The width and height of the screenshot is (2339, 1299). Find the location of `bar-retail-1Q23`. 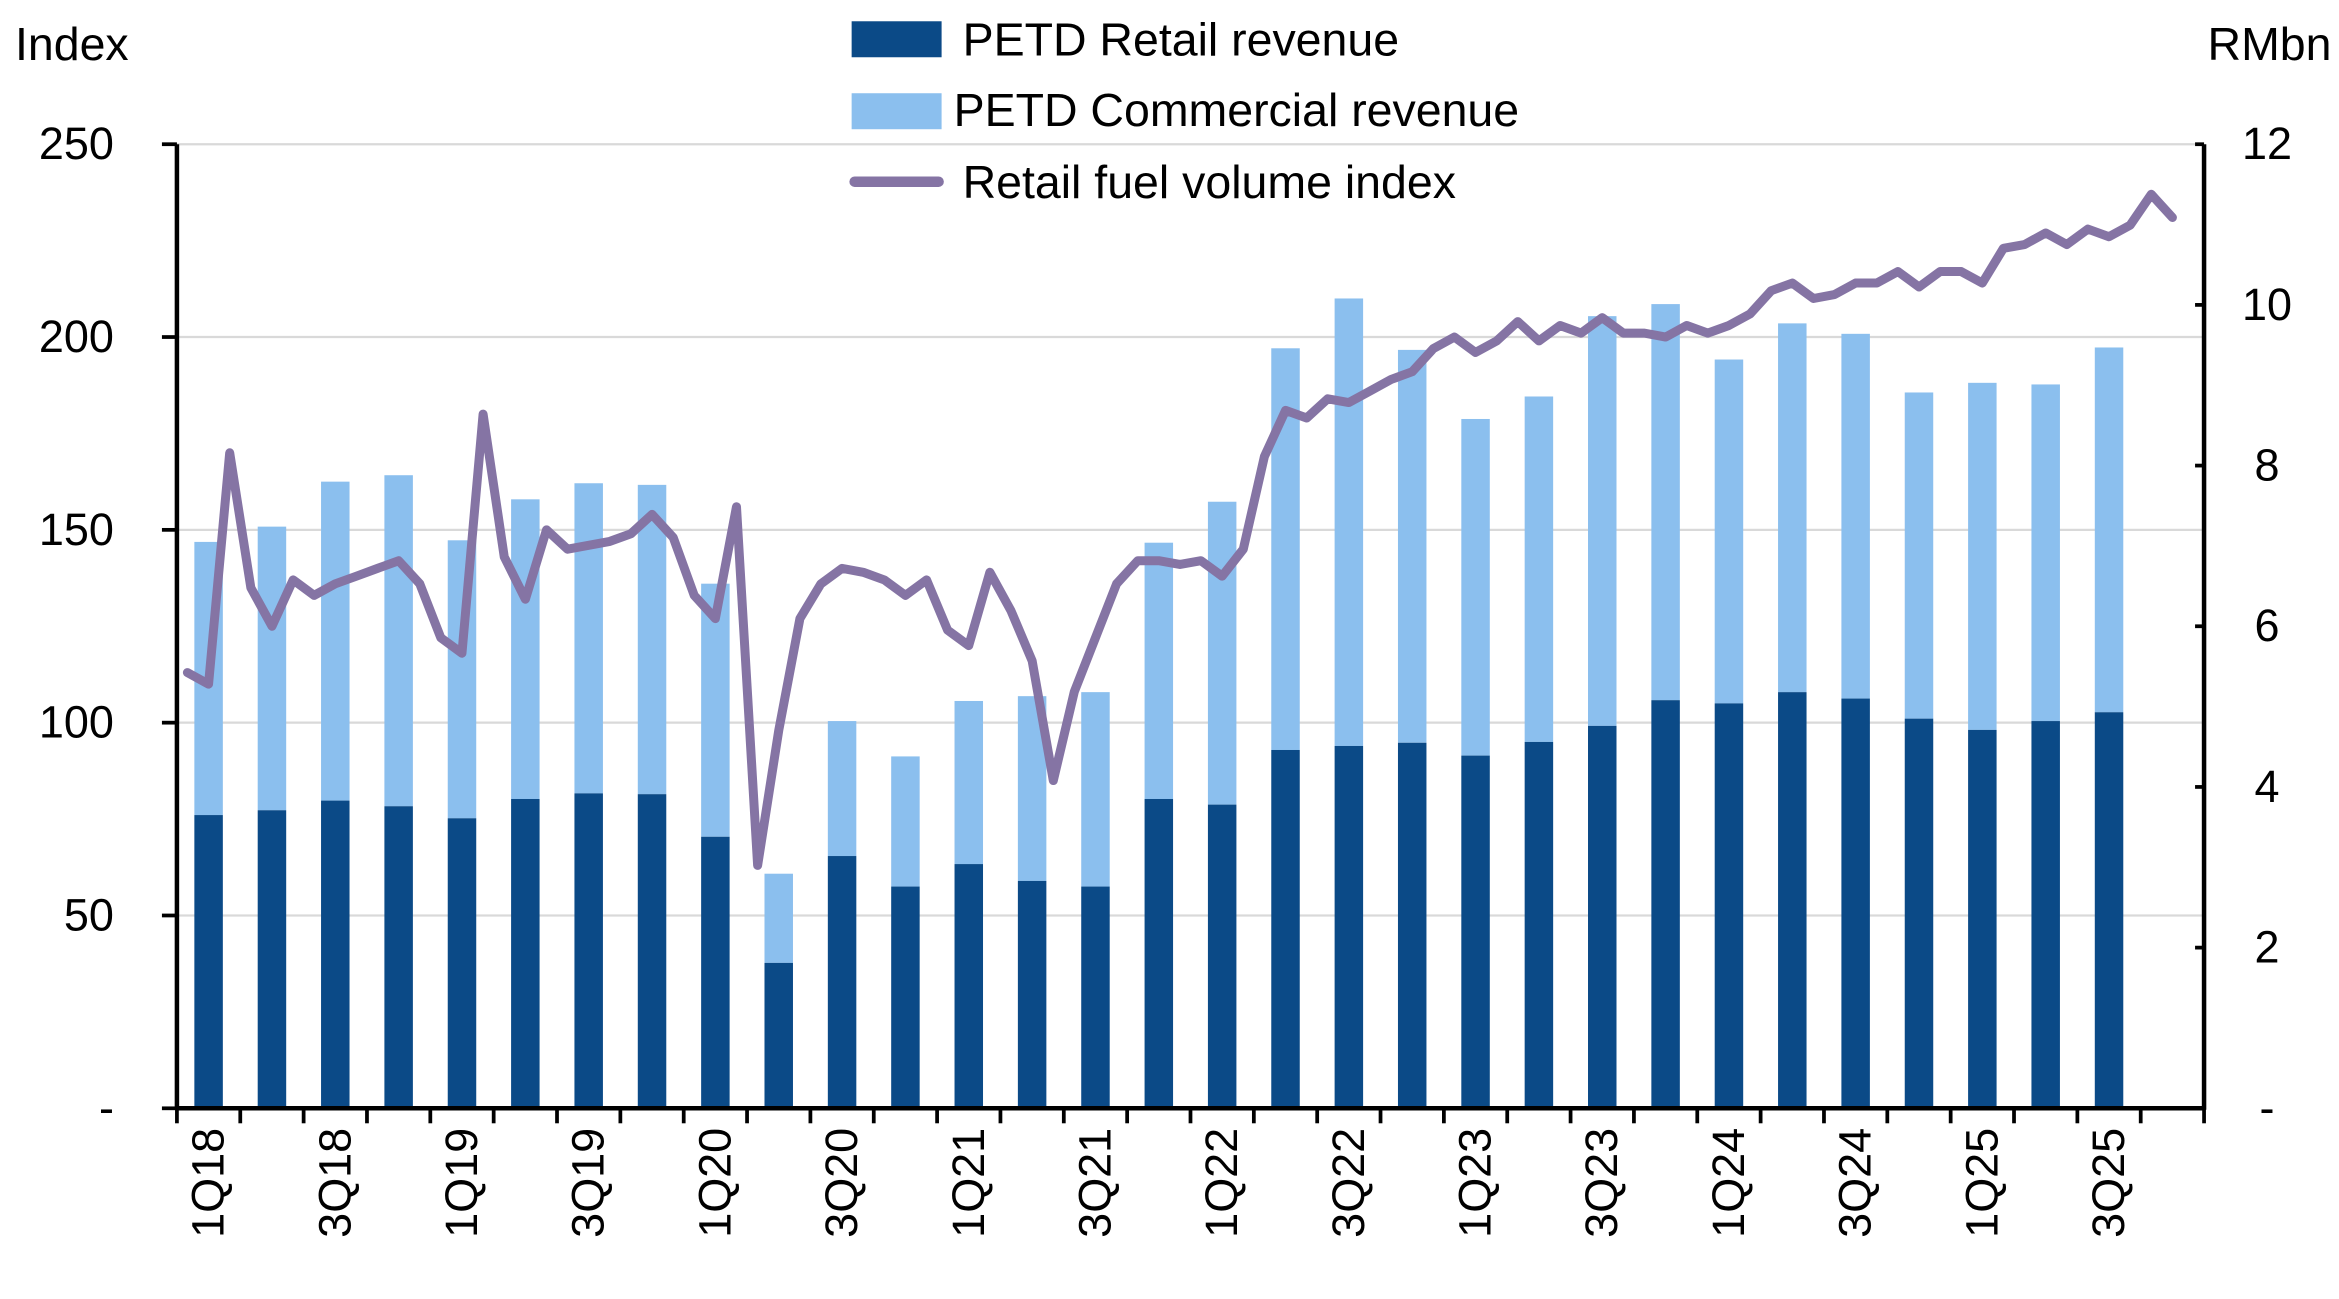

bar-retail-1Q23 is located at coordinates (1475, 932).